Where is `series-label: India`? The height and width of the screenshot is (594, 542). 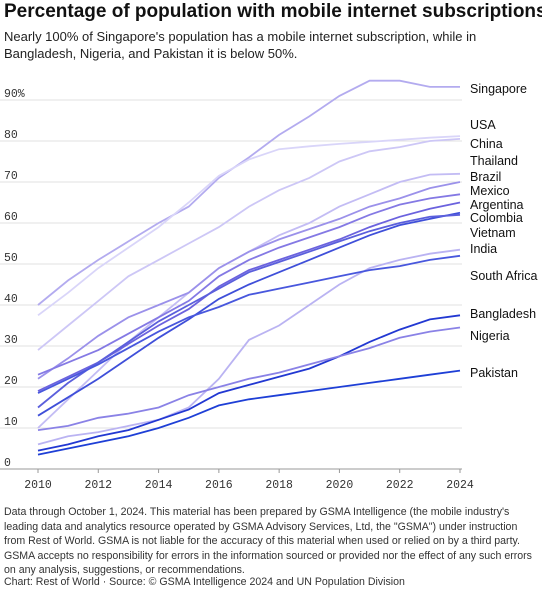 series-label: India is located at coordinates (484, 249).